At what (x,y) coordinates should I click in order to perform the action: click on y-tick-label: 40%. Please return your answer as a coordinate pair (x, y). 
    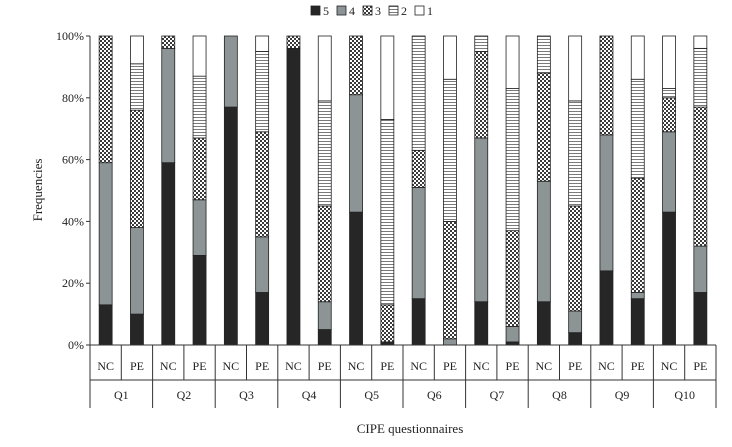
    Looking at the image, I should click on (73, 221).